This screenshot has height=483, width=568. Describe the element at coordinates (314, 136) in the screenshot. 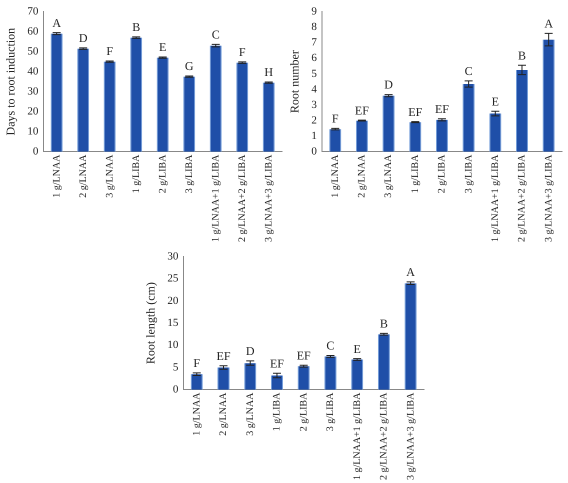

I see `y-tick-label: 1` at that location.